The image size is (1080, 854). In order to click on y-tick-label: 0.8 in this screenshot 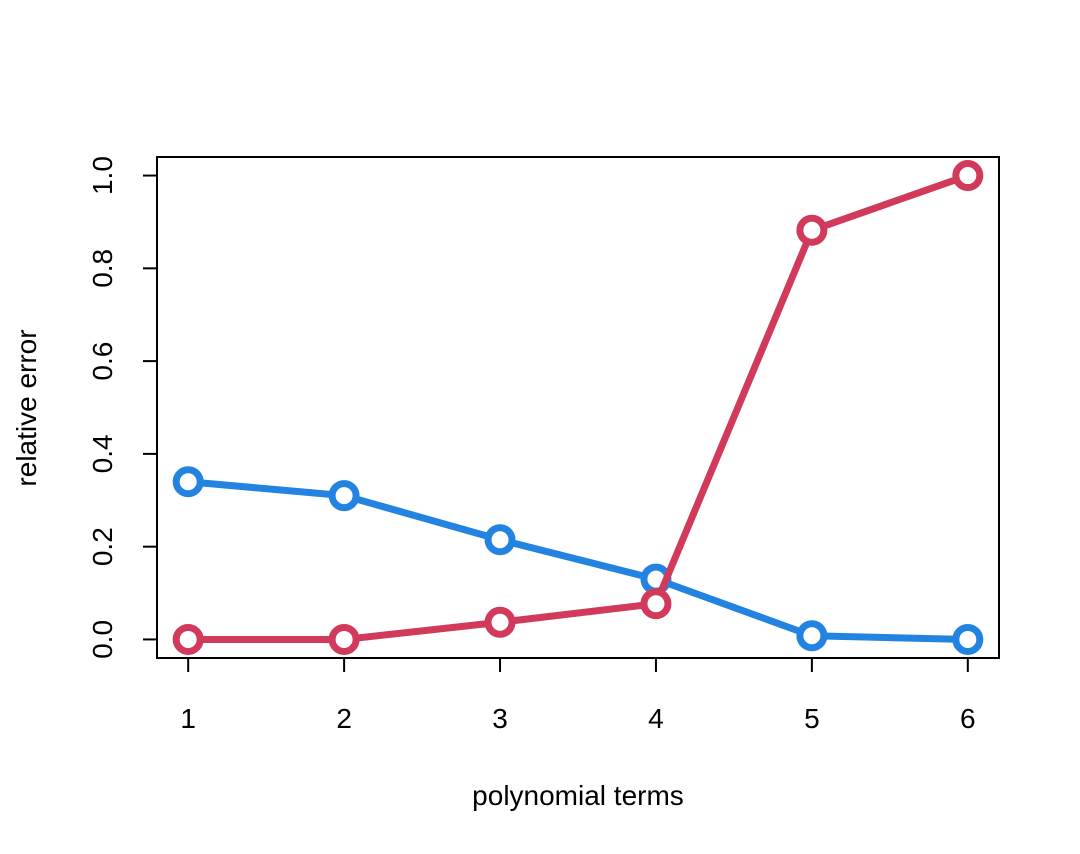, I will do `click(102, 268)`.